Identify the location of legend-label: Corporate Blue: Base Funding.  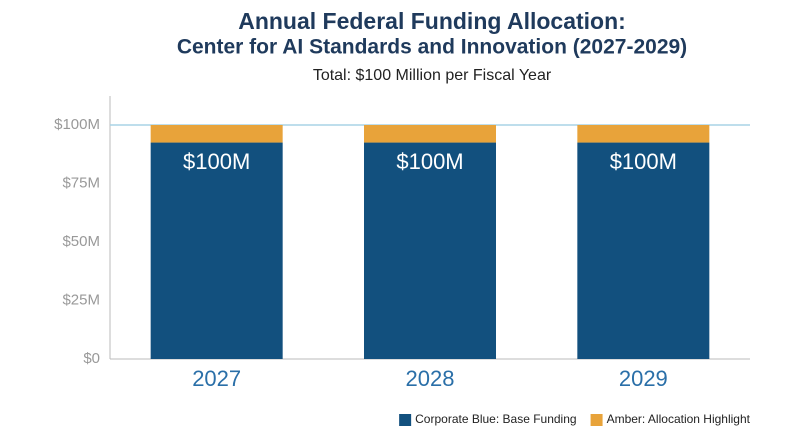
(495, 419).